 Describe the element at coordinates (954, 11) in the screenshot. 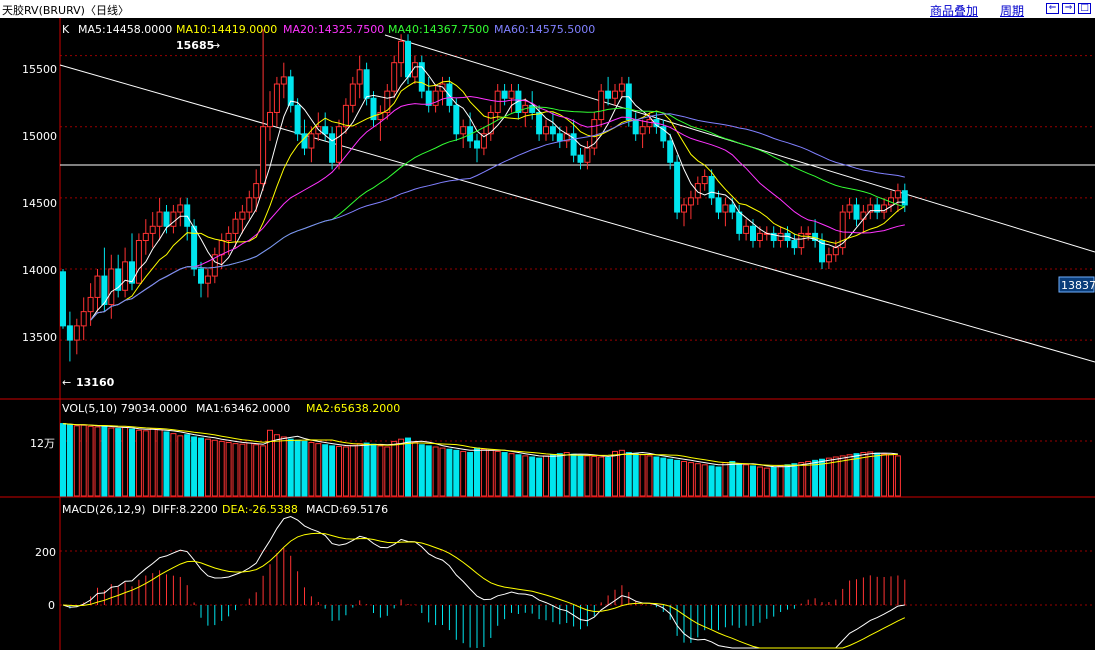

I see `overlay-button: 商品叠加` at that location.